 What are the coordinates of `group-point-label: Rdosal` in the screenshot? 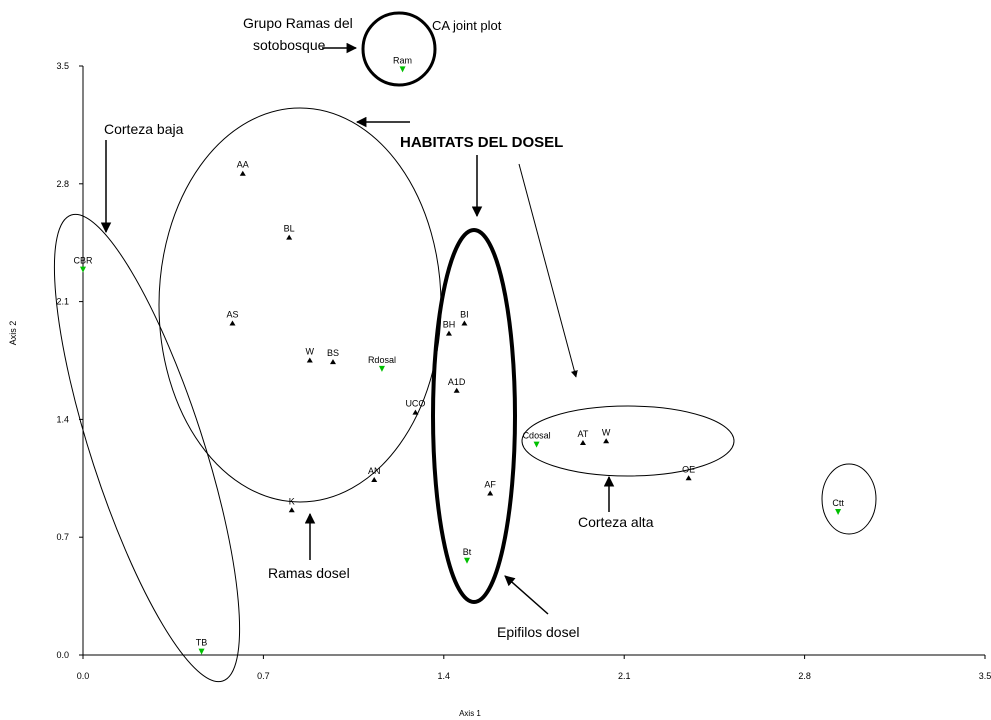 It's located at (382, 360).